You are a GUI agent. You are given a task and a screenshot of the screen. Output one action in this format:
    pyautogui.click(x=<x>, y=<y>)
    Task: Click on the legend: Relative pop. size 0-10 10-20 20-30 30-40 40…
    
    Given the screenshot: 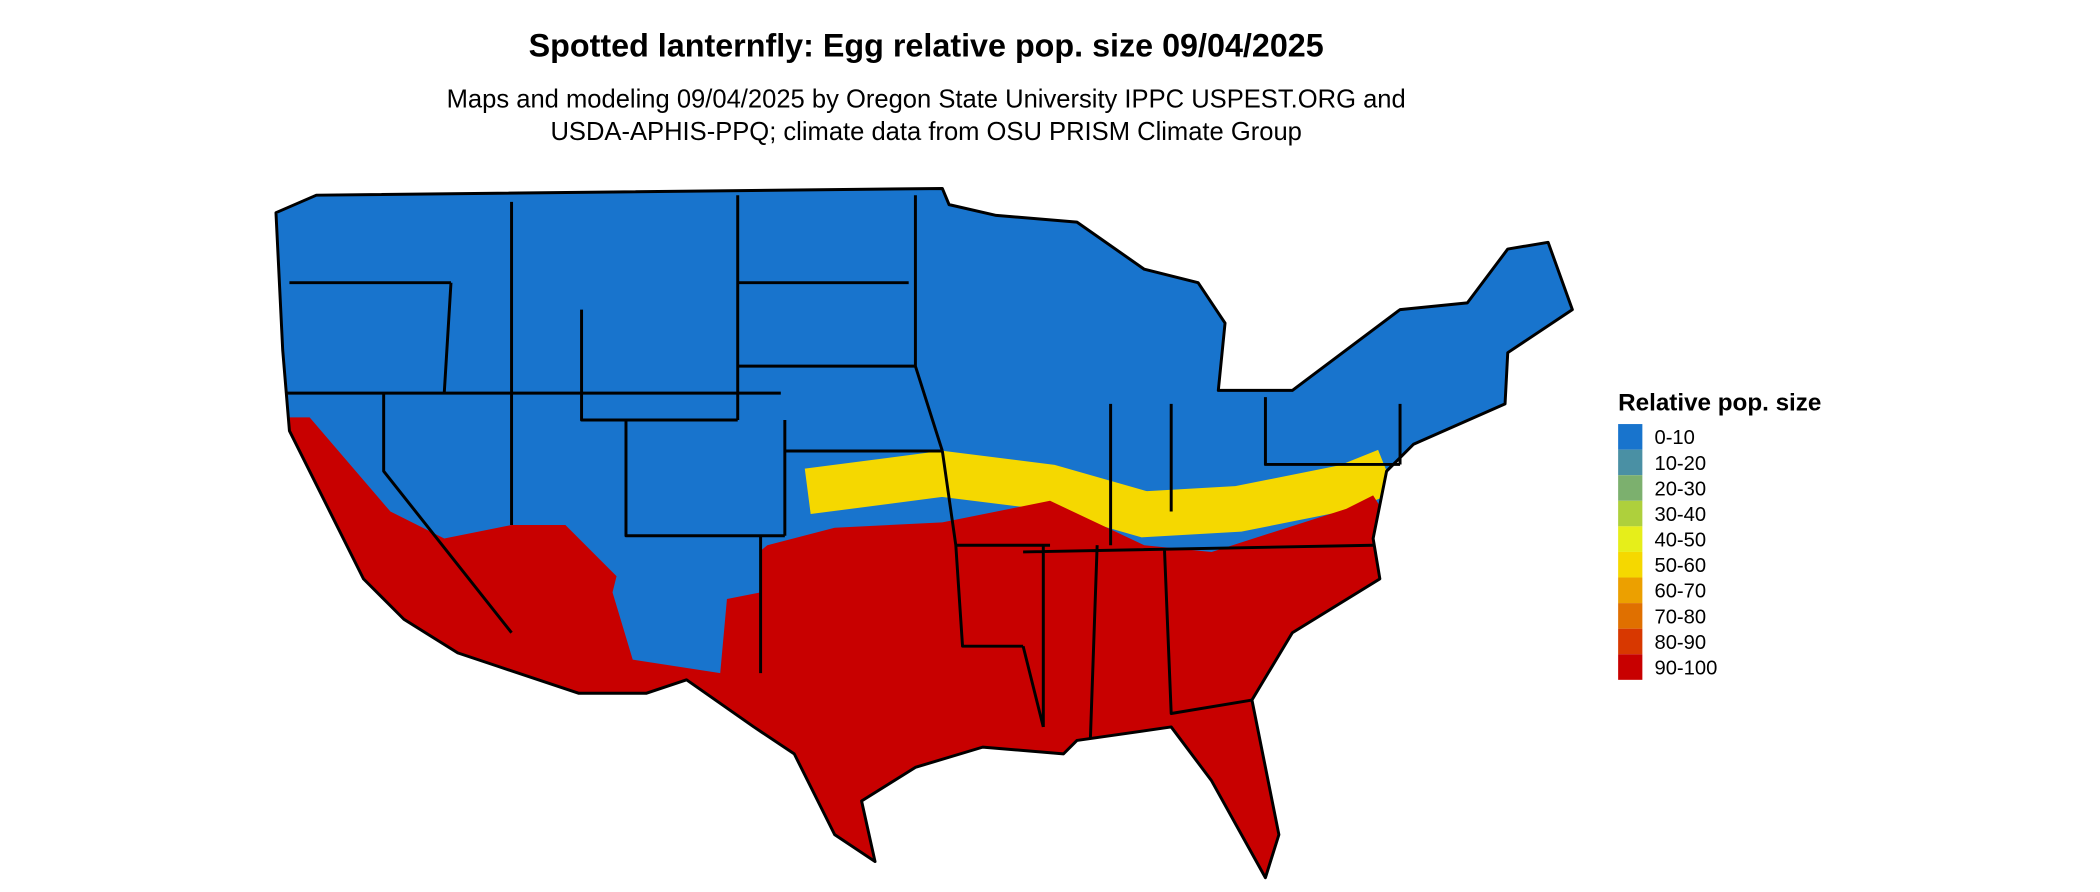 What is the action you would take?
    pyautogui.click(x=1719, y=535)
    